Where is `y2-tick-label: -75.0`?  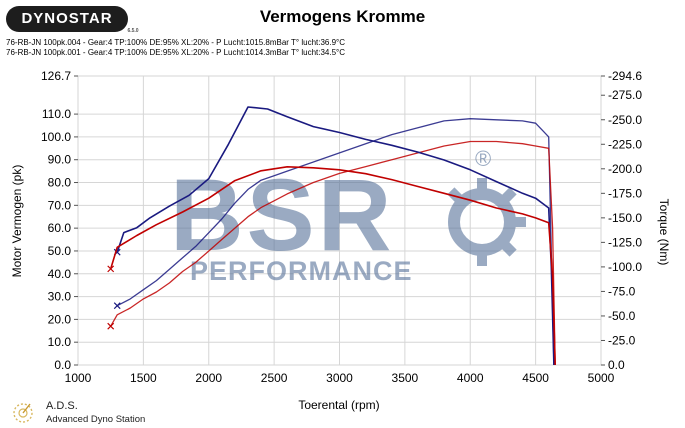
y2-tick-label: -75.0 is located at coordinates (622, 291).